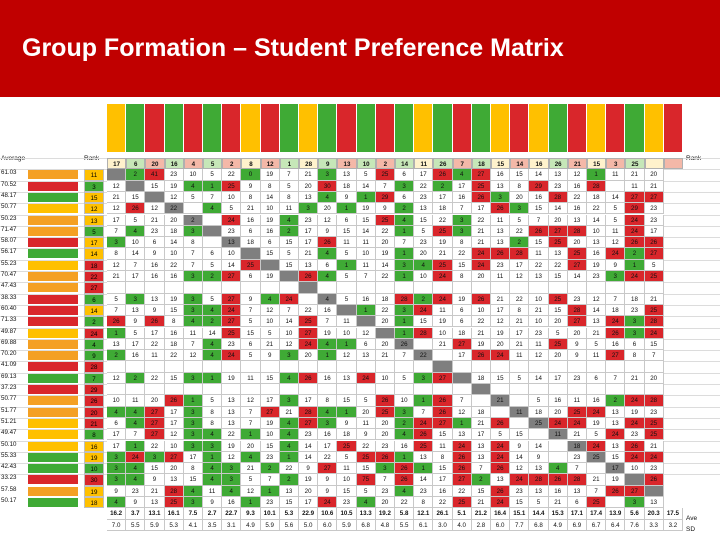 Image resolution: width=720 pixels, height=540 pixels. Describe the element at coordinates (94, 209) in the screenshot. I see `rank-cell: 12` at that location.